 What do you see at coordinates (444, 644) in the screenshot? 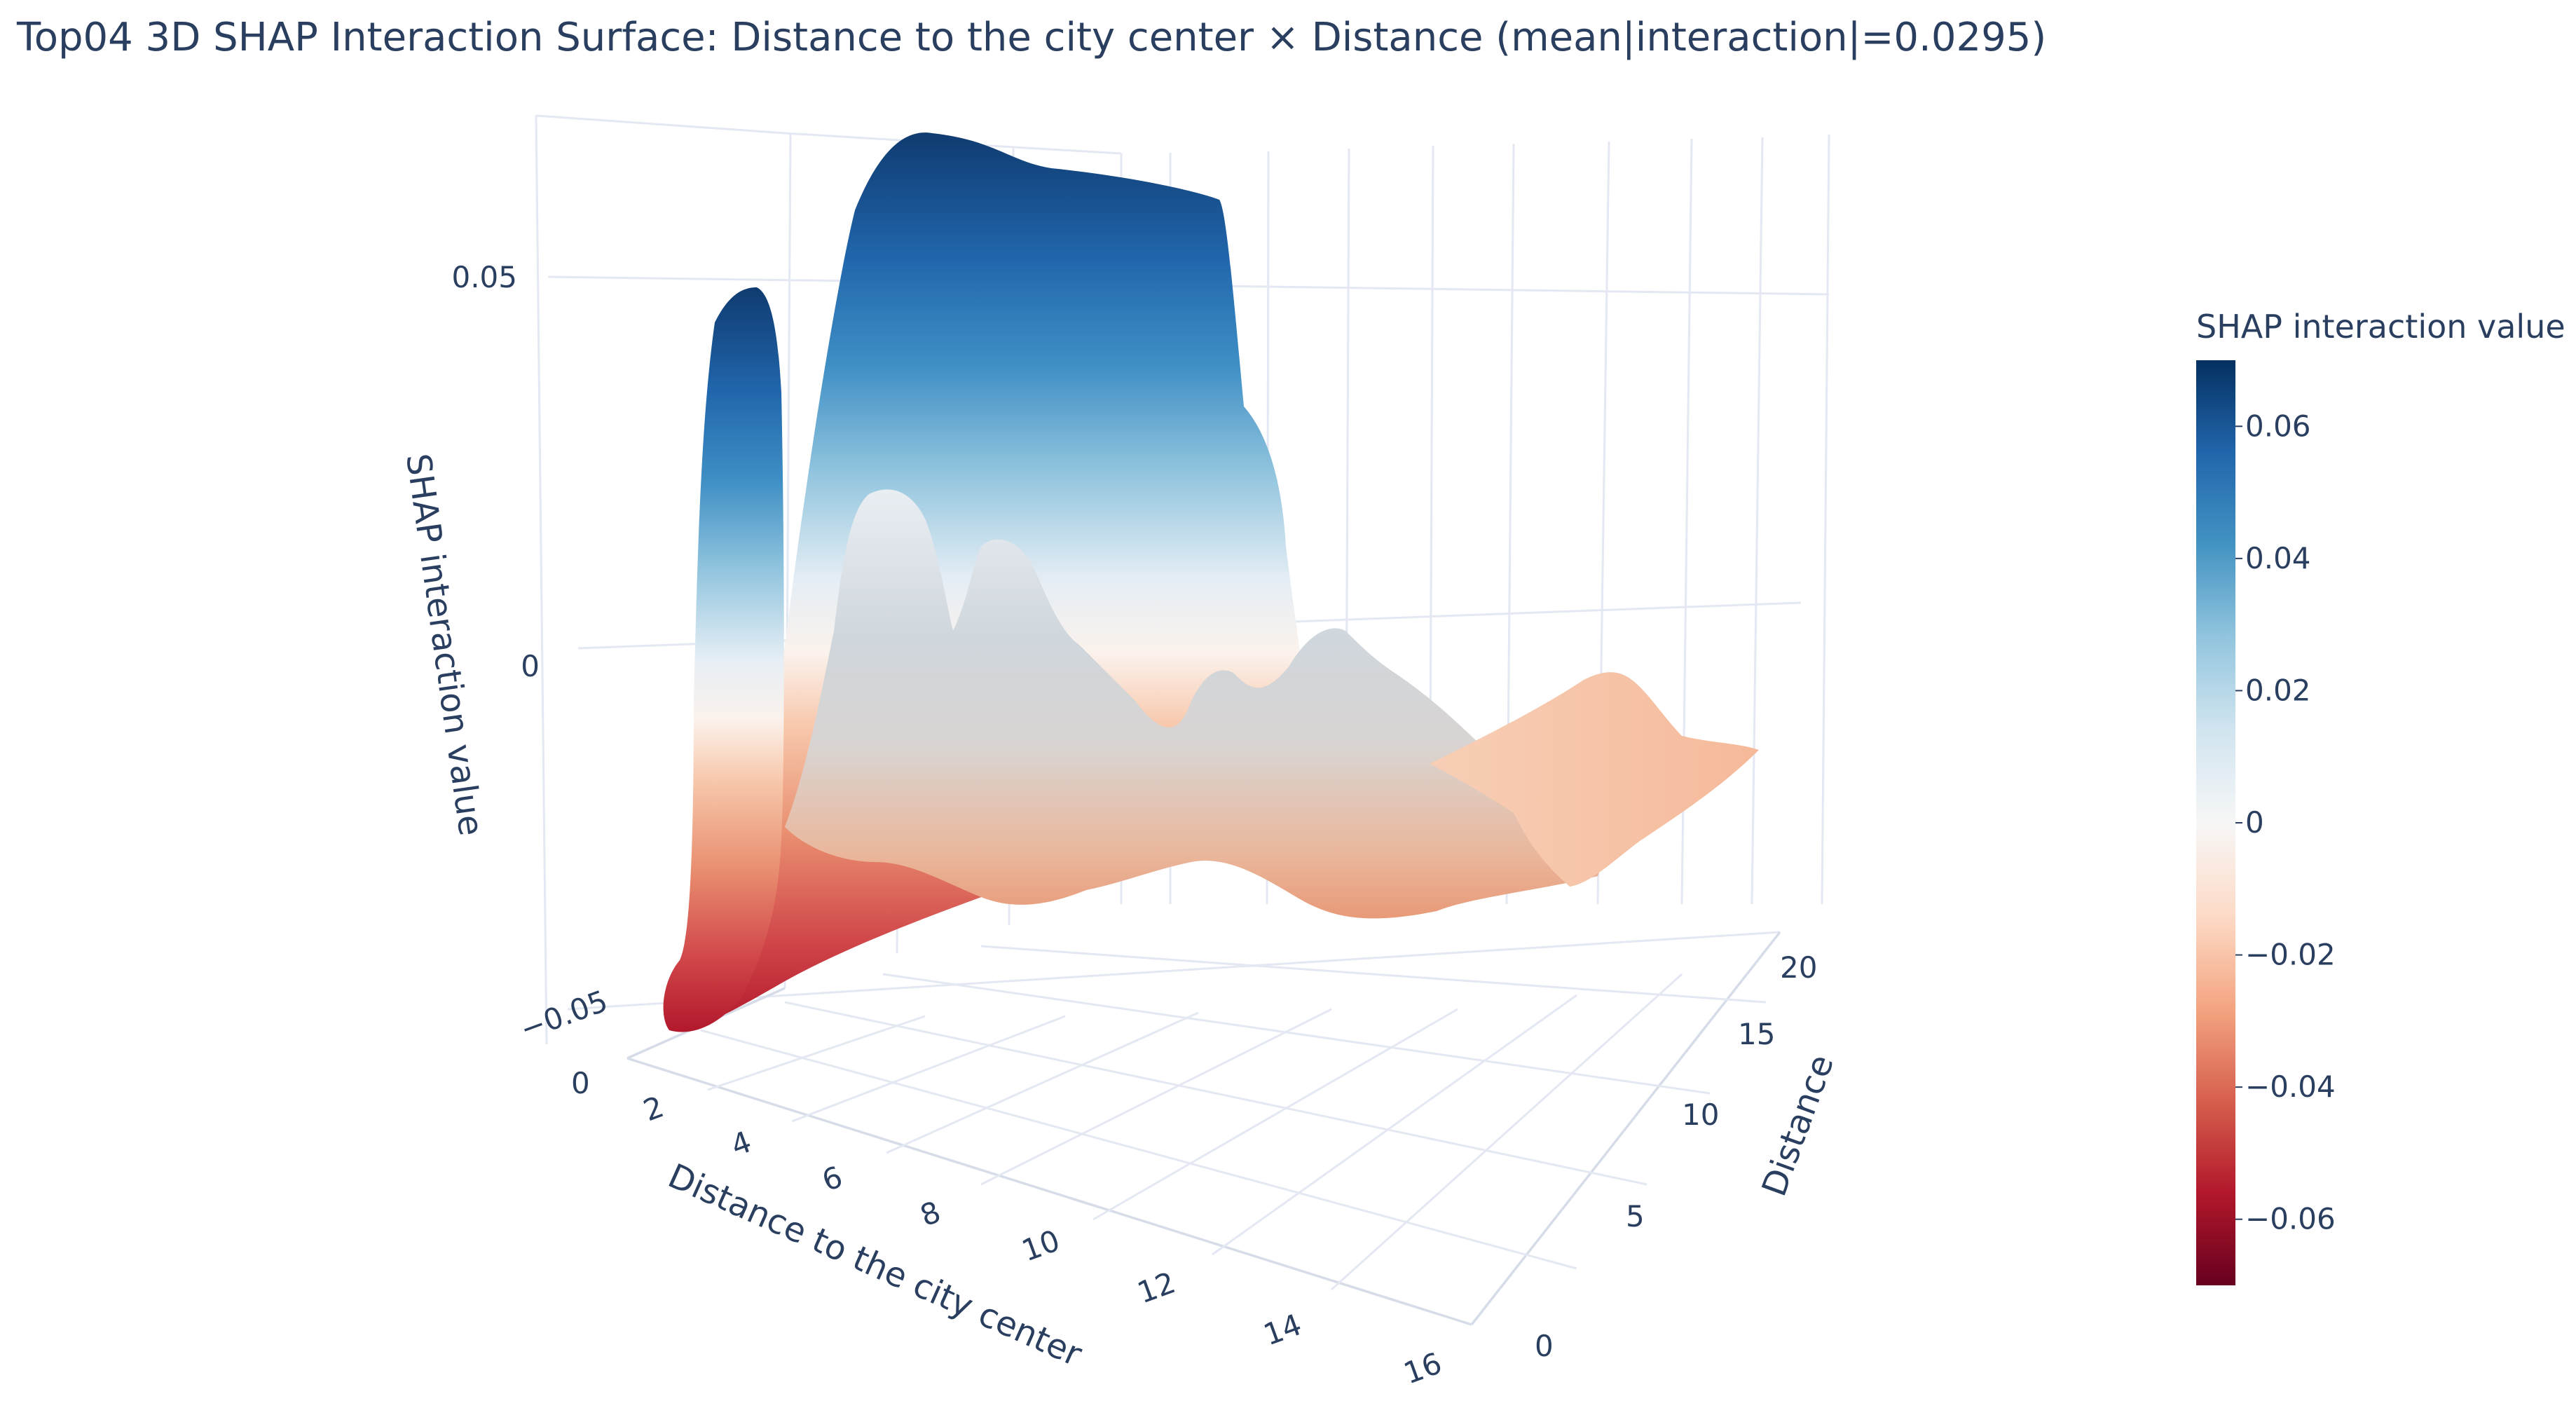
I see `z-axis-title: SHAP interaction value` at bounding box center [444, 644].